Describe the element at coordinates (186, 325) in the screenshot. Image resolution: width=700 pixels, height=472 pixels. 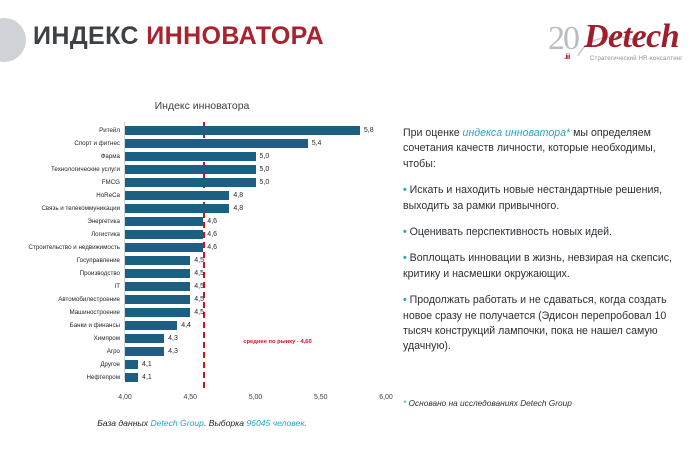
I see `chart-value-label: 4,4` at that location.